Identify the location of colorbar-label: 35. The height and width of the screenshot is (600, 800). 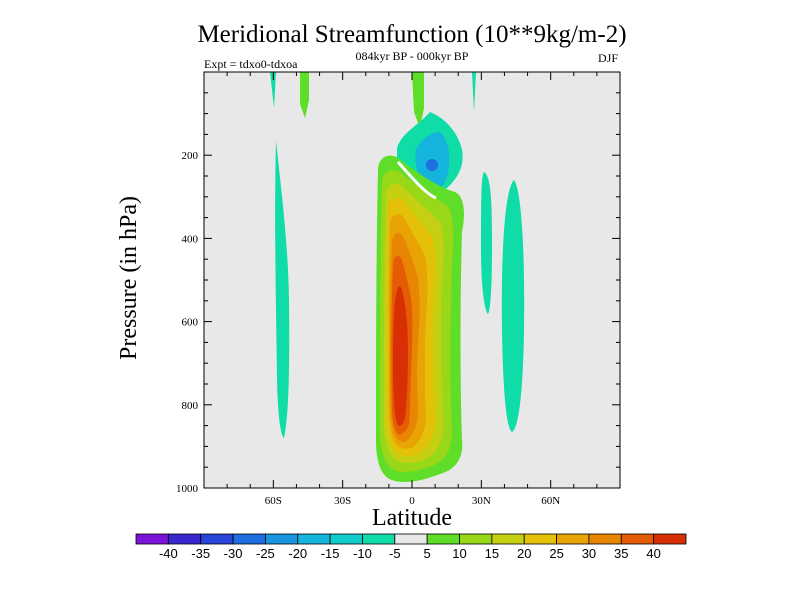
(621, 553).